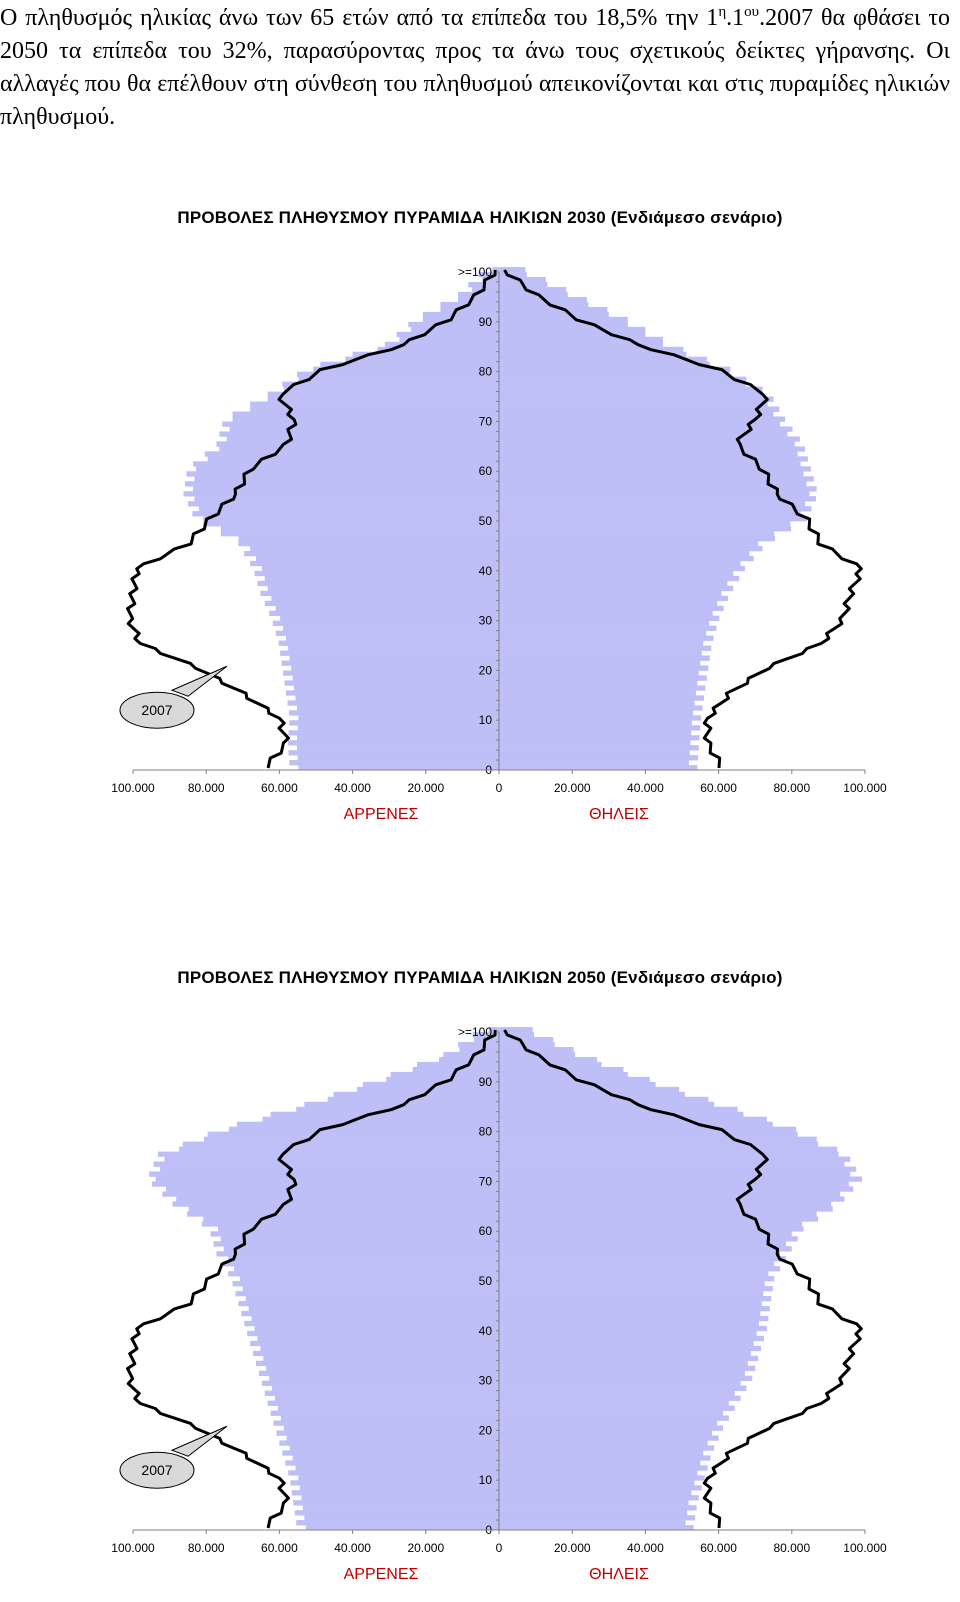 This screenshot has height=1602, width=960. What do you see at coordinates (865, 788) in the screenshot?
I see `x-tick-label: 100.000` at bounding box center [865, 788].